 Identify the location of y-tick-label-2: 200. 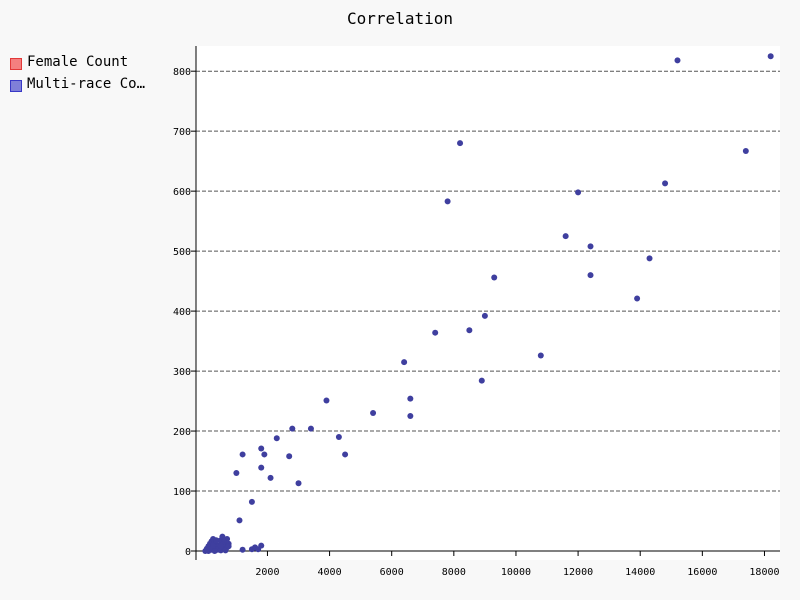
(182, 432).